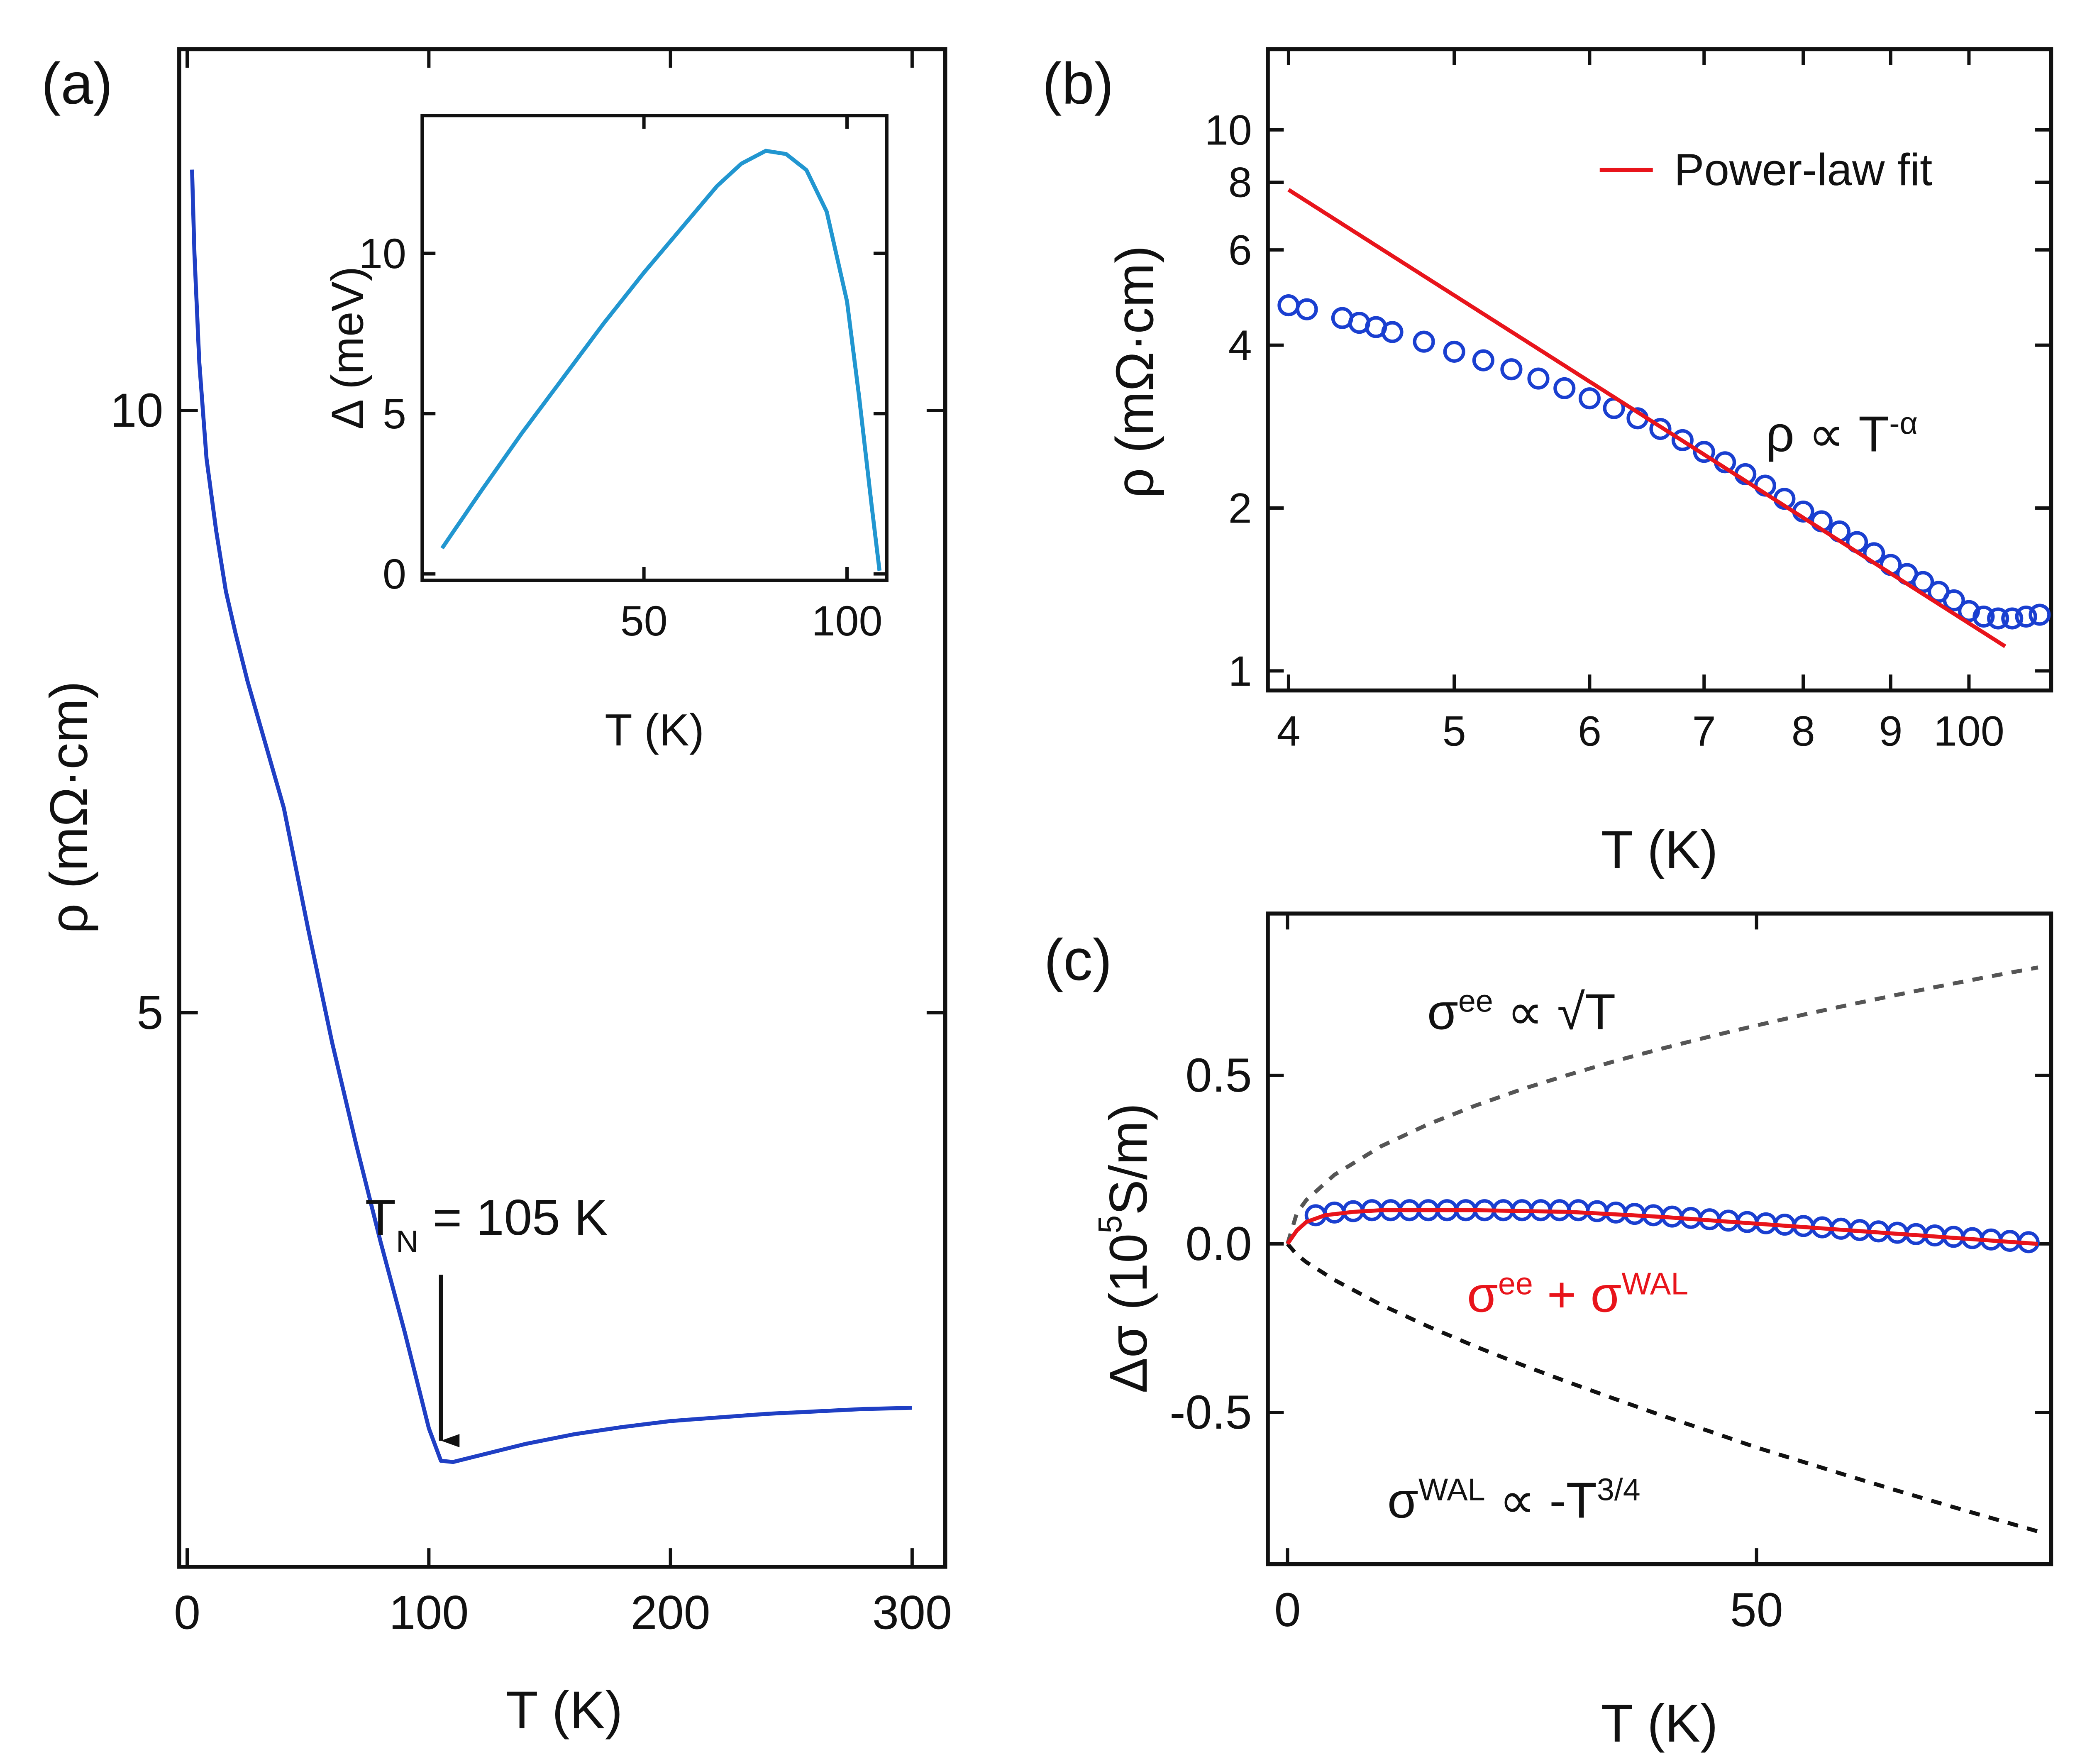 The image size is (2075, 1764). What do you see at coordinates (1618, 1489) in the screenshot?
I see `text-part: 3/4` at bounding box center [1618, 1489].